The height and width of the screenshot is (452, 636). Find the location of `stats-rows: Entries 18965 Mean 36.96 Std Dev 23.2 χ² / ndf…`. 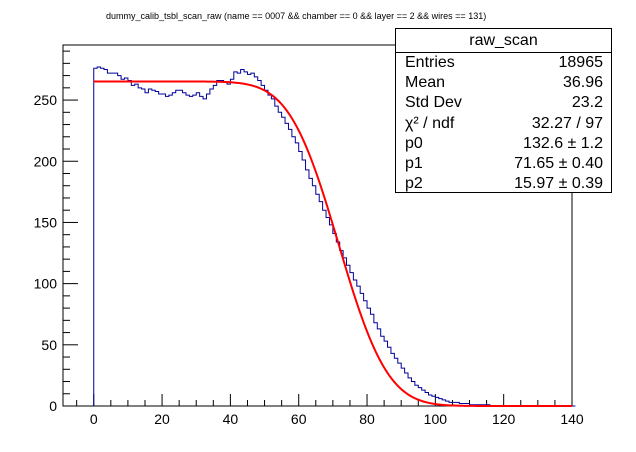

stats-rows: Entries 18965 Mean 36.96 Std Dev 23.2 χ² / ndf… is located at coordinates (503, 123).